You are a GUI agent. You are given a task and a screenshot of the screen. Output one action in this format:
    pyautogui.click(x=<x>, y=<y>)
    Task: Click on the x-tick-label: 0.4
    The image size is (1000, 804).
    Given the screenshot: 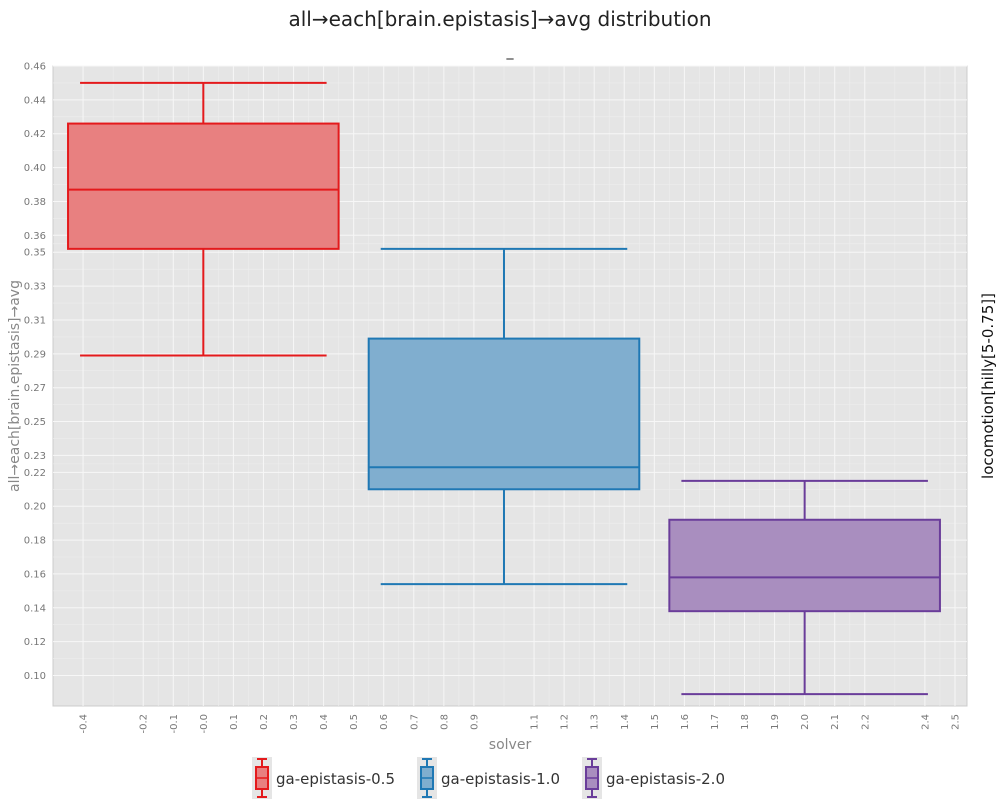 What is the action you would take?
    pyautogui.click(x=324, y=722)
    